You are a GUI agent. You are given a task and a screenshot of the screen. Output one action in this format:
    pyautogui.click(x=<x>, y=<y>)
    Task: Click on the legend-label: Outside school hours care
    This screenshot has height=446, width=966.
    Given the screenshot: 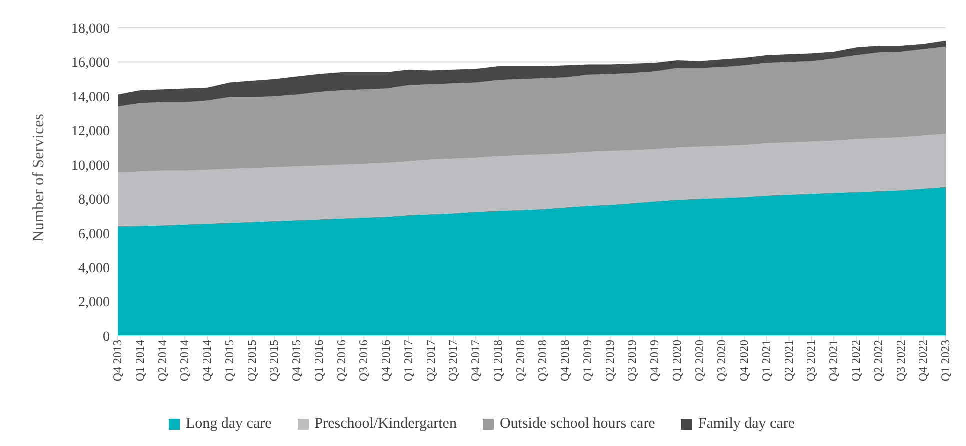 What is the action you would take?
    pyautogui.click(x=578, y=424)
    